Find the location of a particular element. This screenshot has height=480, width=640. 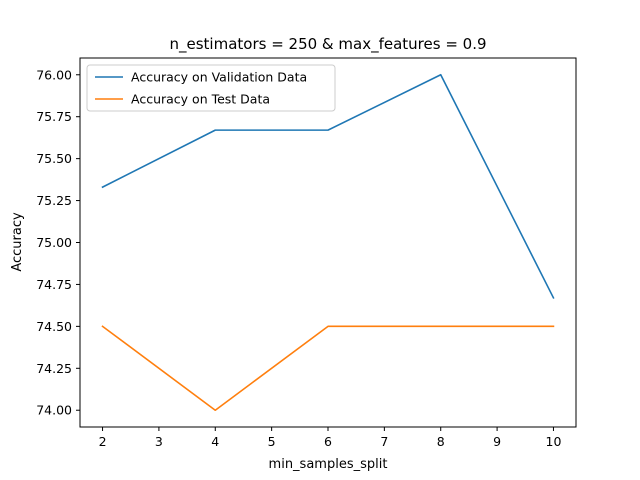

y-tick-label: 75.75 is located at coordinates (54, 116).